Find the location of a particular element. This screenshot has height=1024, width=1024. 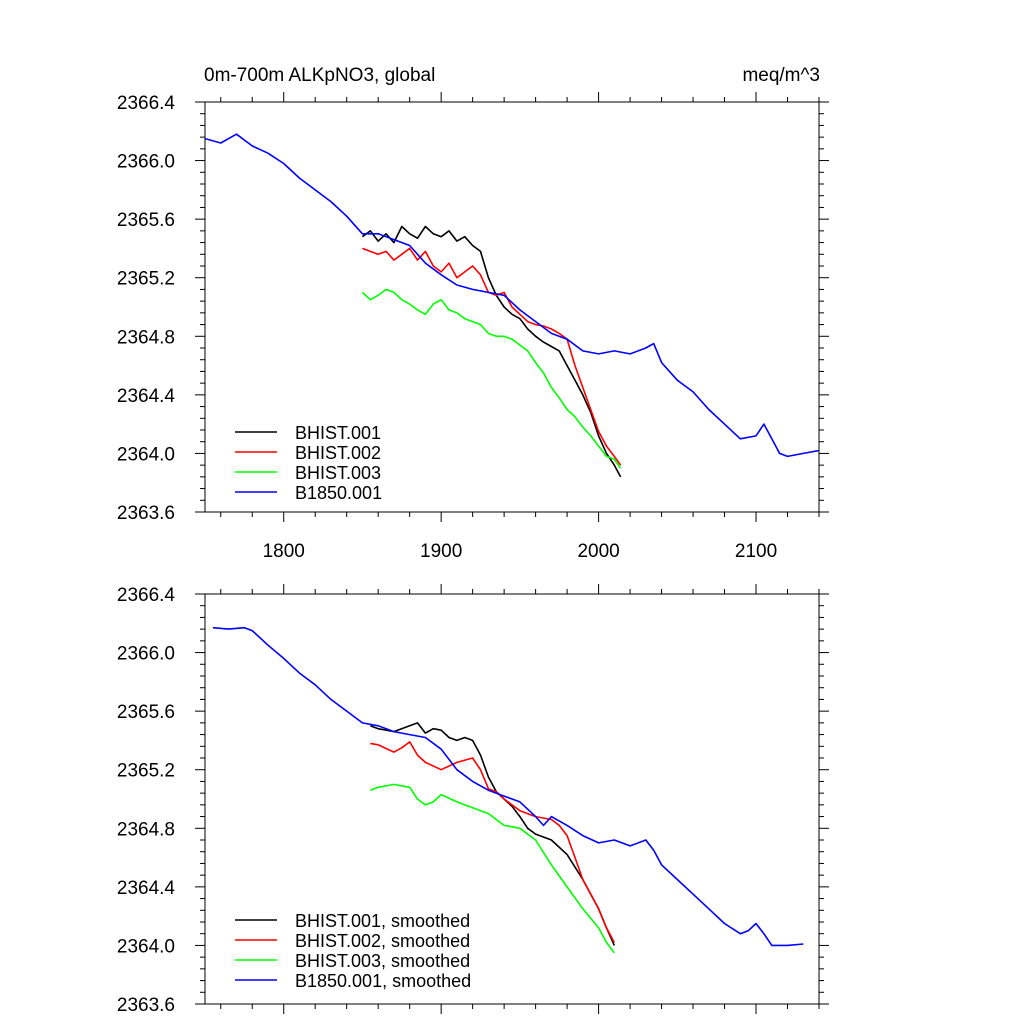

x-tick-label: 2100 is located at coordinates (756, 551).